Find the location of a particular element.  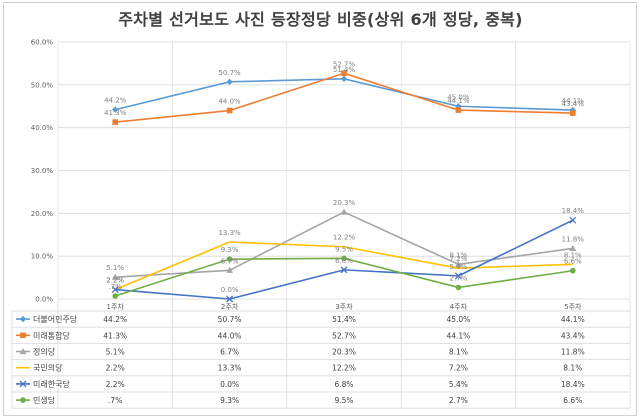

y-tick-label: 40.0% is located at coordinates (42, 128).